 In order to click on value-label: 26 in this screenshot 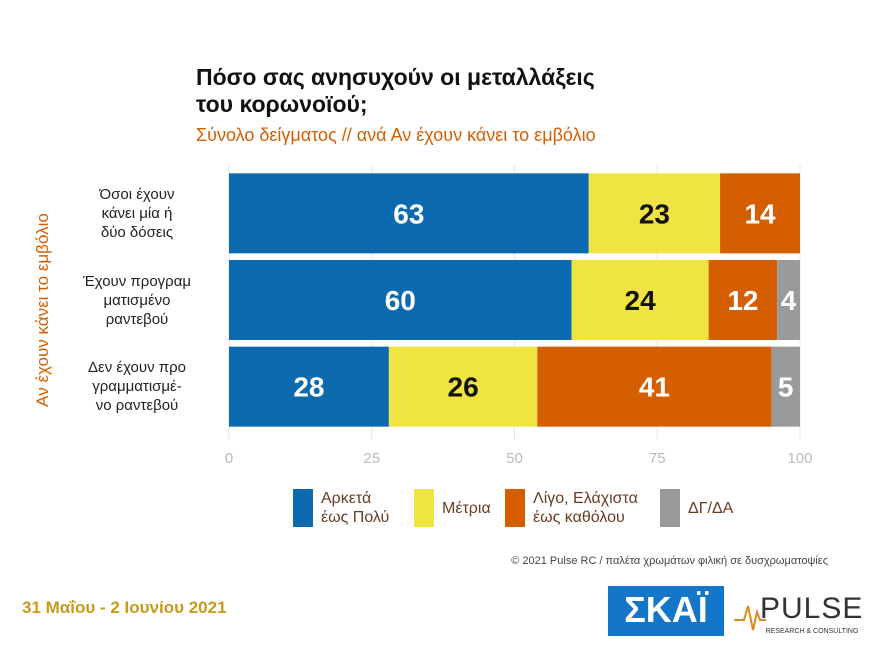, I will do `click(463, 387)`.